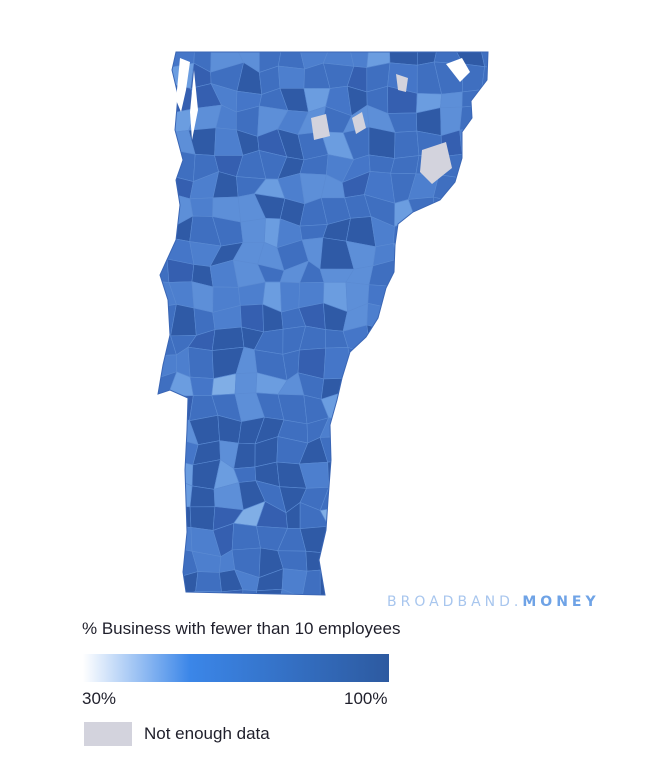 This screenshot has height=783, width=646. What do you see at coordinates (493, 602) in the screenshot?
I see `brand-watermark: BROADBAND.MONEY` at bounding box center [493, 602].